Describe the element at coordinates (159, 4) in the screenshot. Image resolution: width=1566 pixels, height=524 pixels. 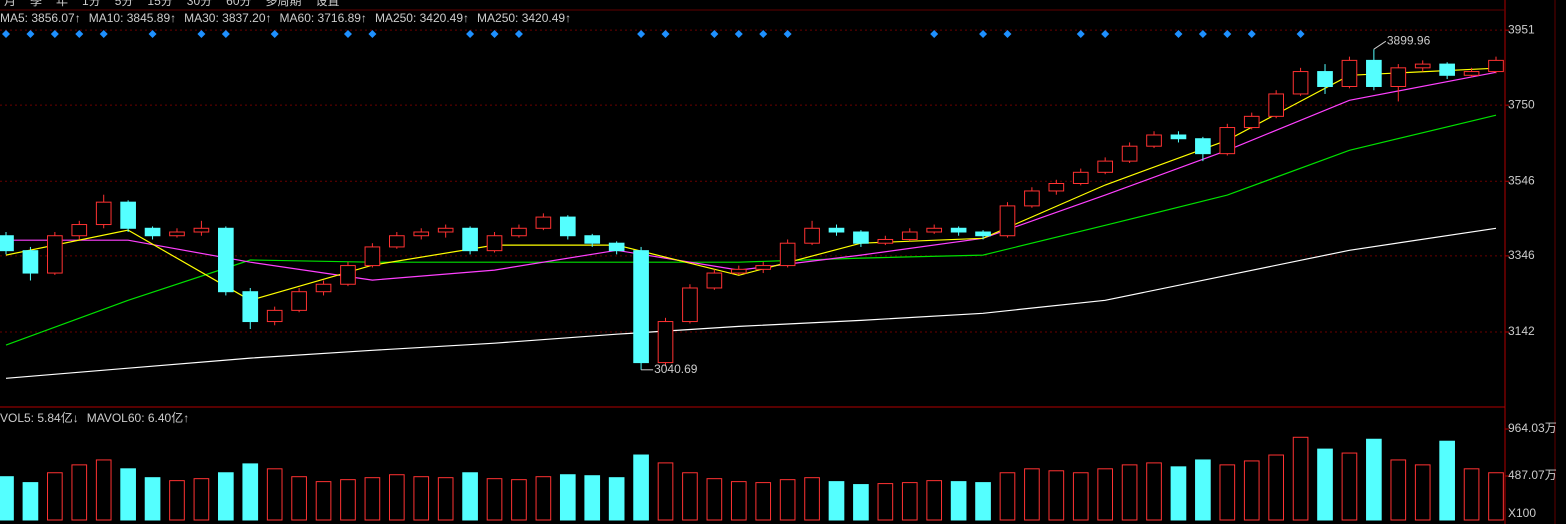
I see `tab: 15分` at that location.